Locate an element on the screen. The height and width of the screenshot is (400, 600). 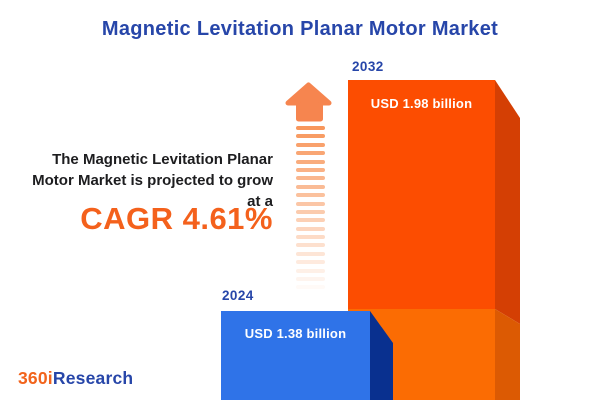
description-line-2: Motor Market is projected to grow is located at coordinates (152, 180).